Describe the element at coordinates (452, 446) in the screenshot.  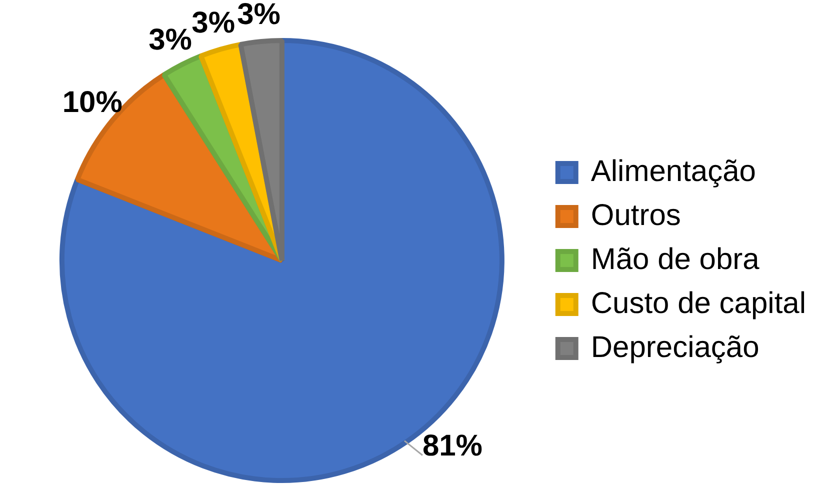
I see `data-label: 81%` at that location.